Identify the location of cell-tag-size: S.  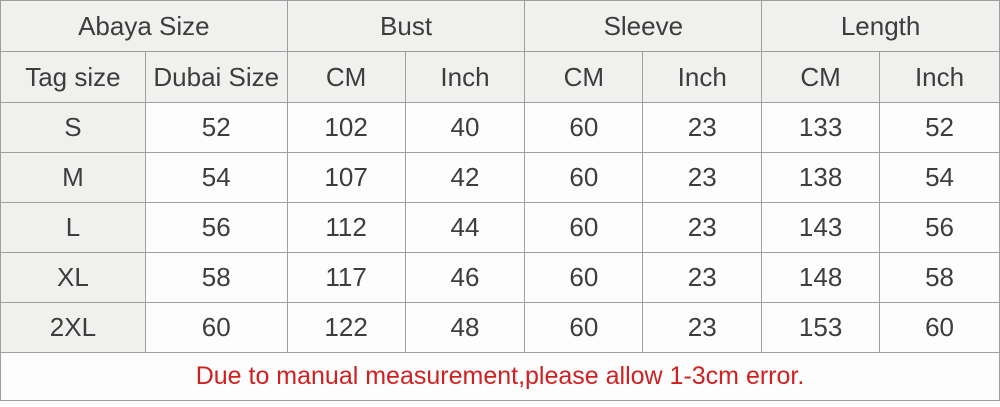
(73, 127).